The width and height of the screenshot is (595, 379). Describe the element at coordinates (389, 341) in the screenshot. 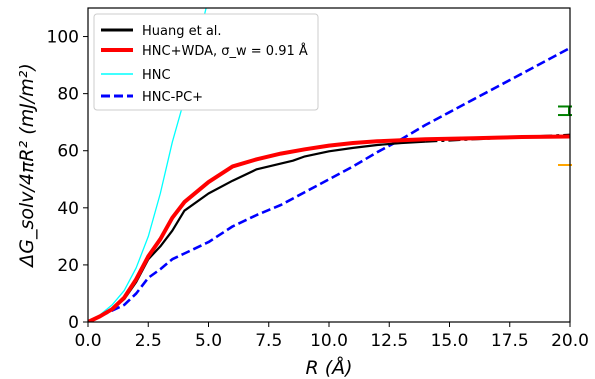

I see `x-tick-label: 12.5` at that location.